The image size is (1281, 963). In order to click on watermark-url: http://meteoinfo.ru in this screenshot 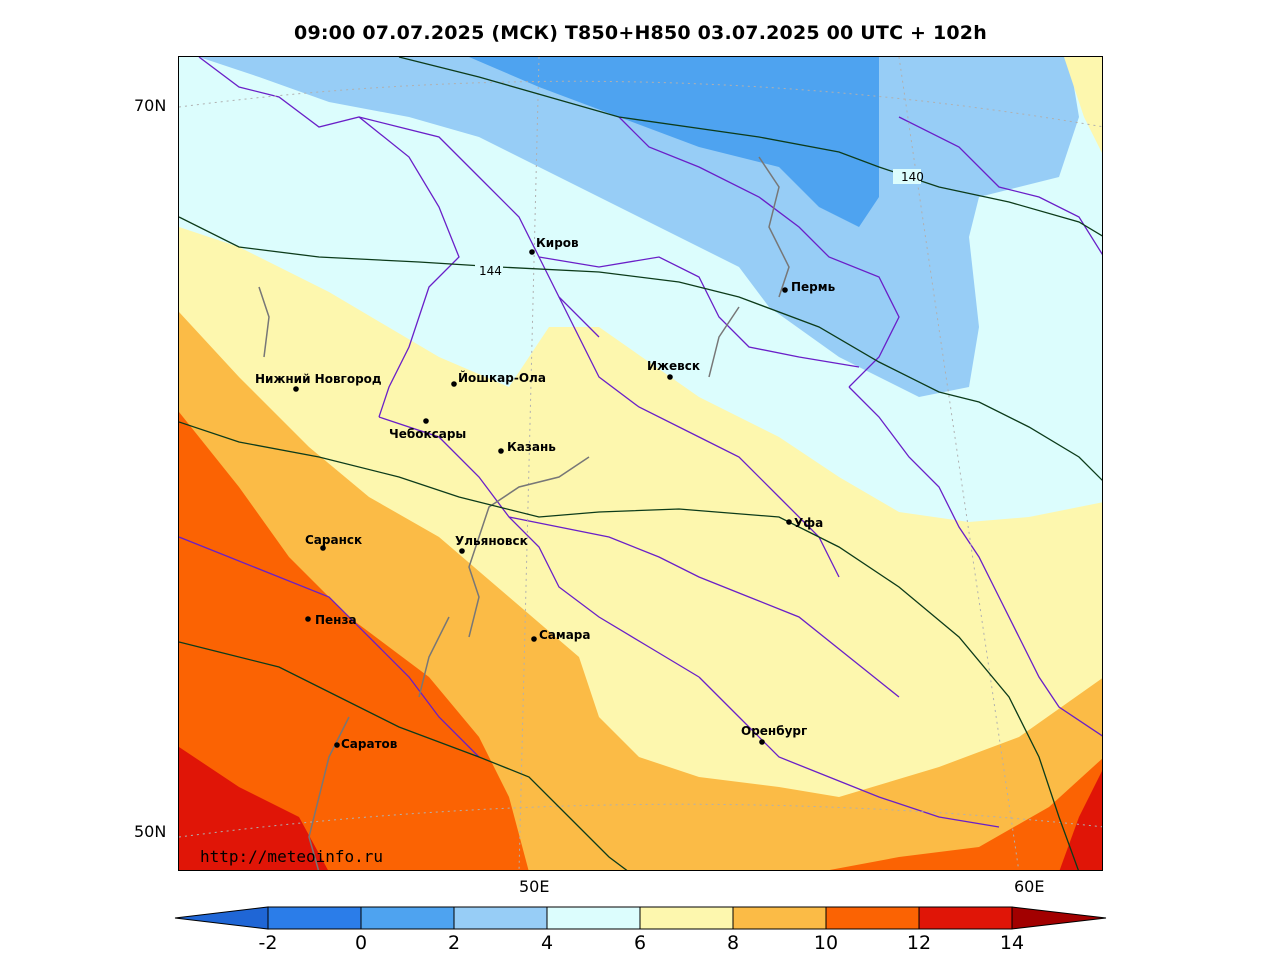, I will do `click(291, 856)`.